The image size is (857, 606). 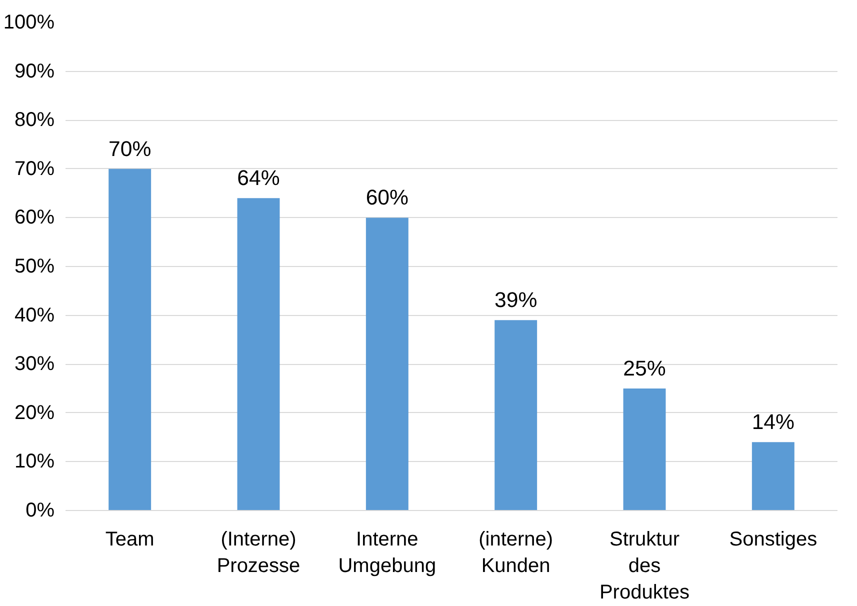 I want to click on y-tick-label: 50%, so click(x=34, y=267).